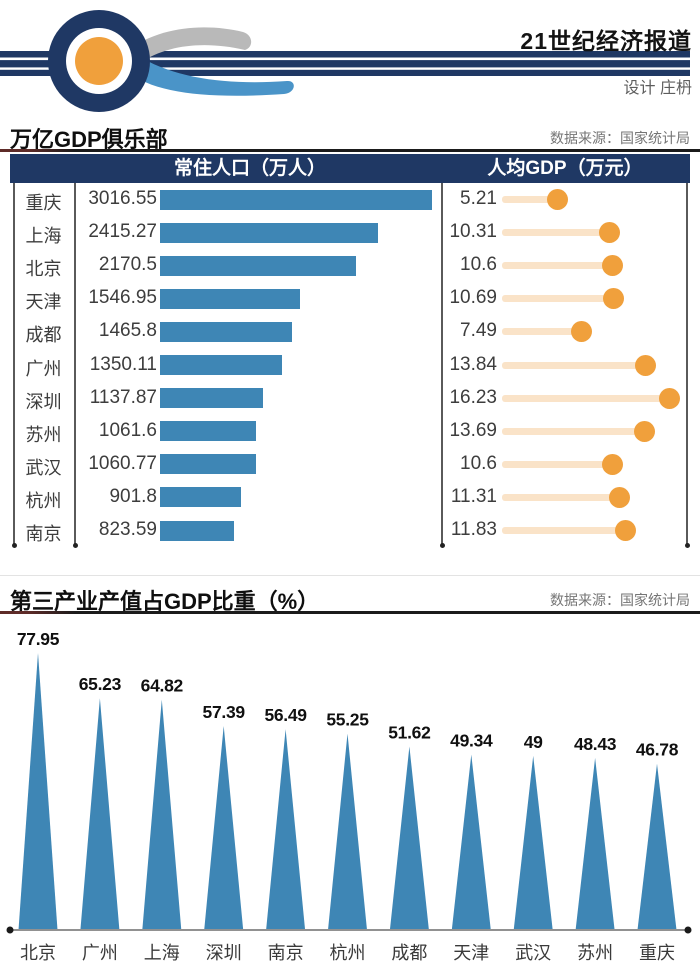 The width and height of the screenshot is (700, 972). Describe the element at coordinates (224, 712) in the screenshot. I see `peak-value-label: 57.39` at that location.